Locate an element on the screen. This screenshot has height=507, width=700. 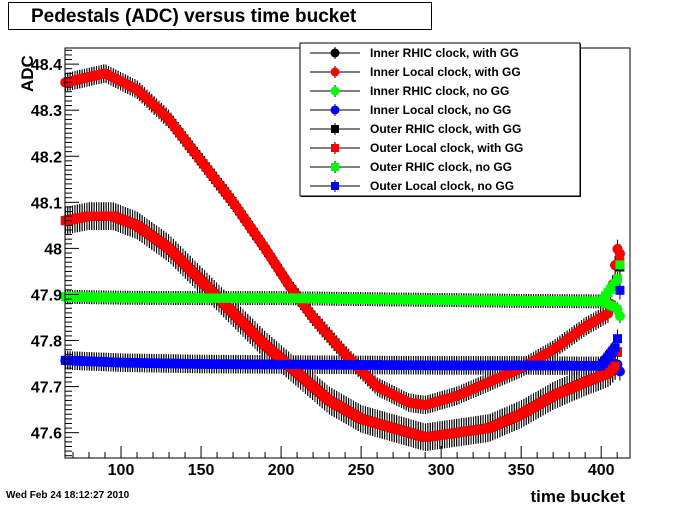
y-tick-label: 48.1 is located at coordinates (46, 203).